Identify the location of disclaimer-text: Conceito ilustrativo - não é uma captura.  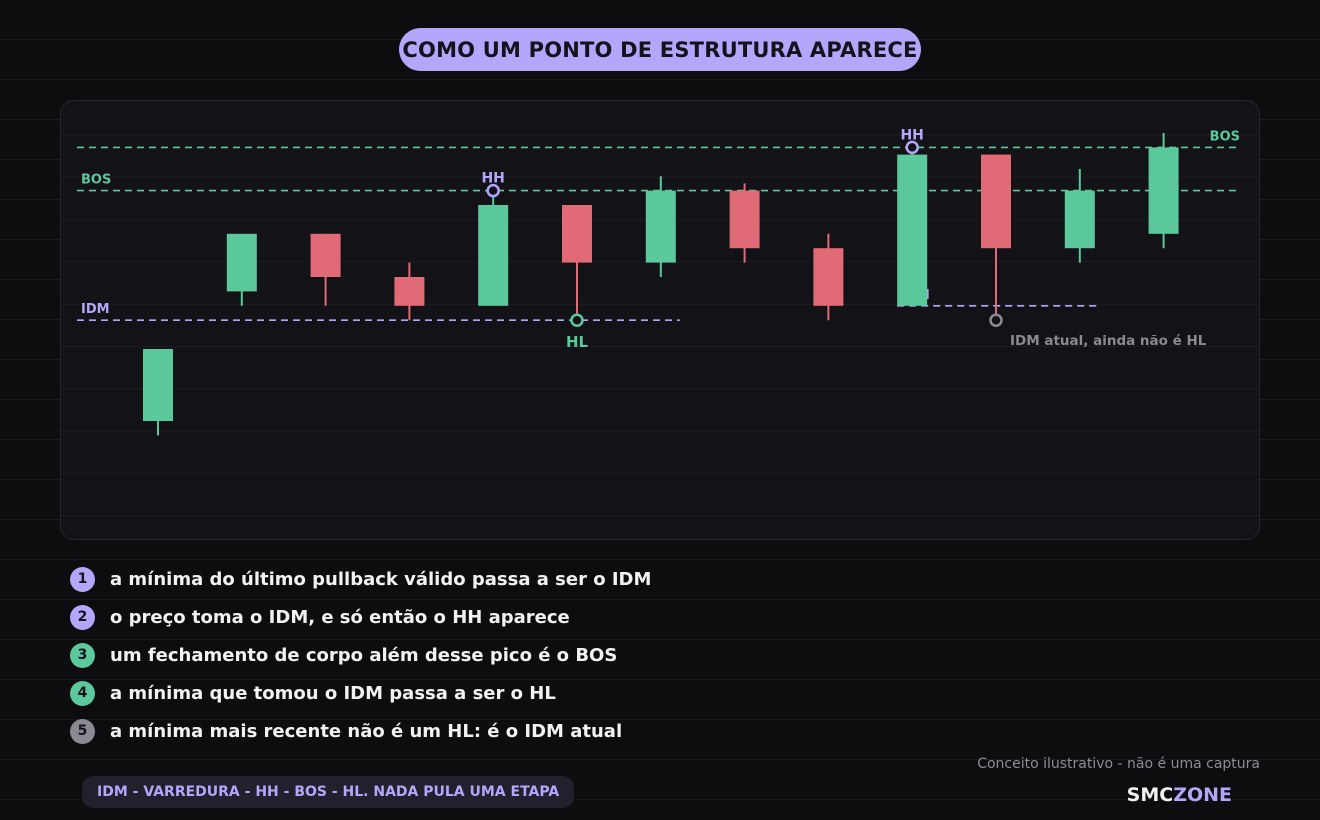
(1118, 764).